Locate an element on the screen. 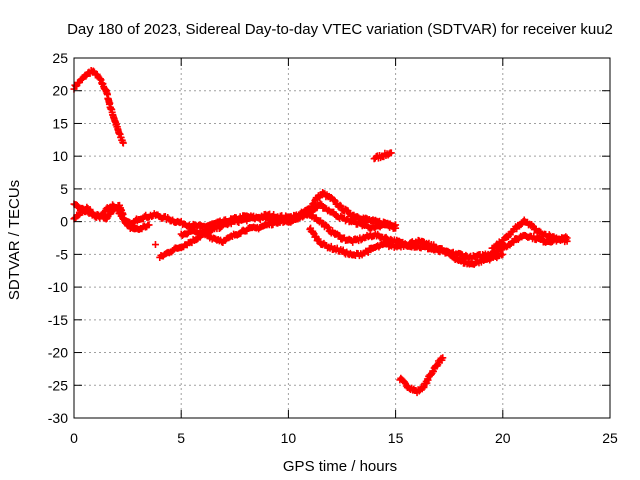 The width and height of the screenshot is (640, 480). y-tick-label: -25 is located at coordinates (58, 385).